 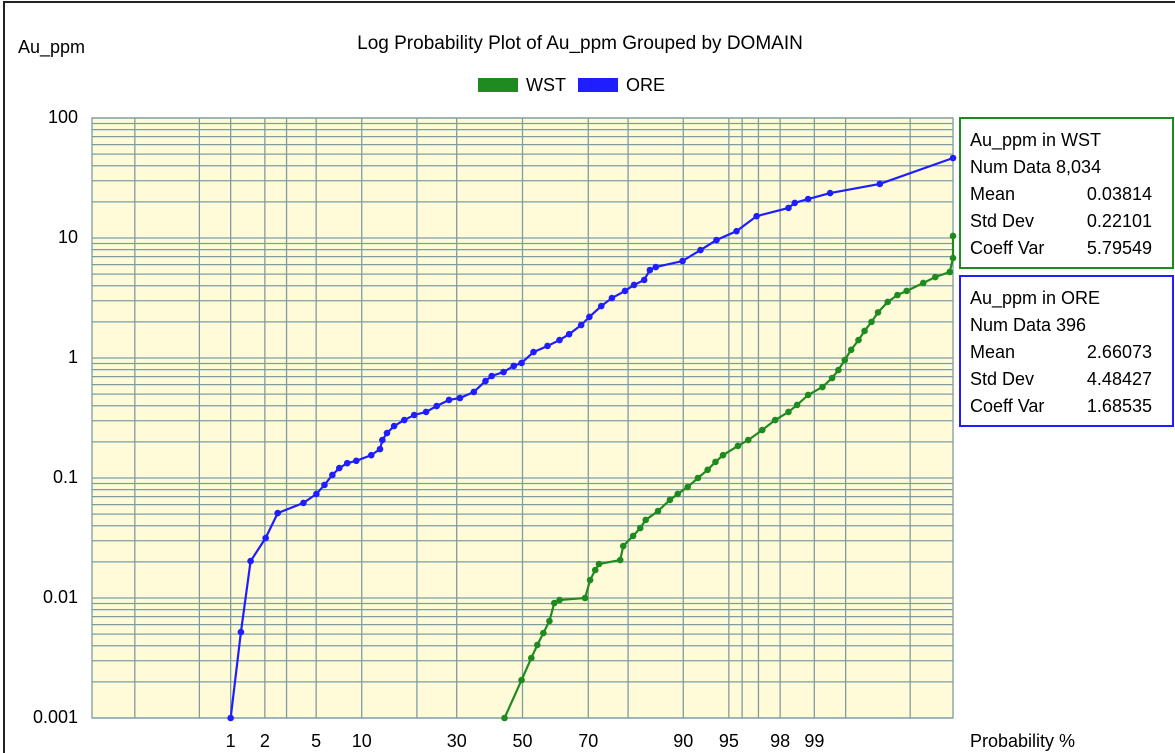 I want to click on stats-title: Au_ppm in ORE, so click(x=1035, y=298).